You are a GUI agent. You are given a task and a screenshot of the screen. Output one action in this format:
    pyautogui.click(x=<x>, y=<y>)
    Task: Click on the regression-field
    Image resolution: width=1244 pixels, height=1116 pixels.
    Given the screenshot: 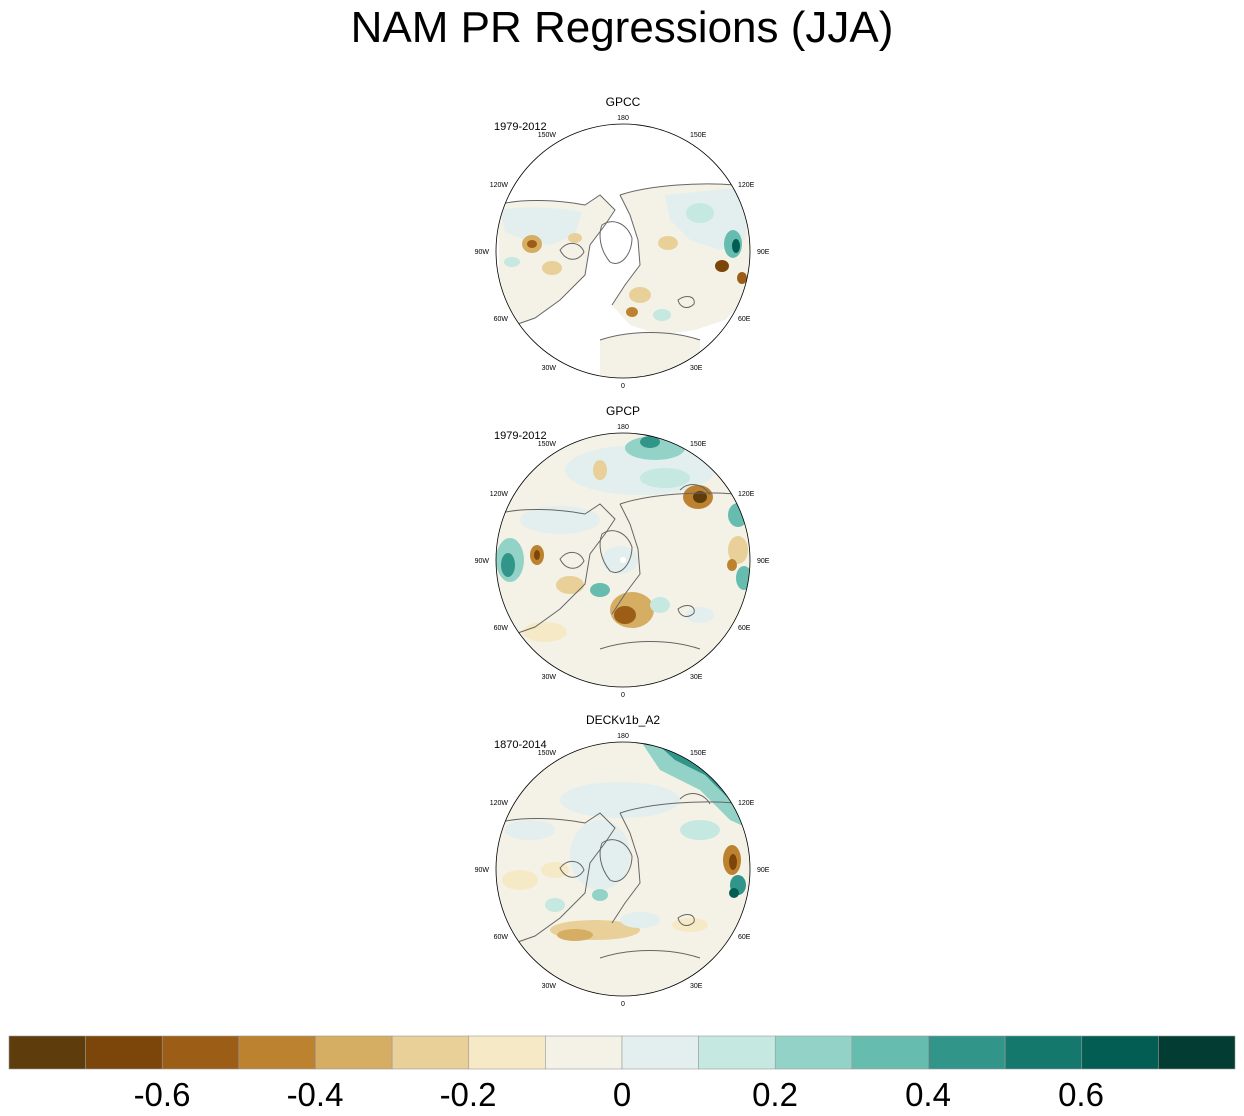 What is the action you would take?
    pyautogui.click(x=623, y=251)
    